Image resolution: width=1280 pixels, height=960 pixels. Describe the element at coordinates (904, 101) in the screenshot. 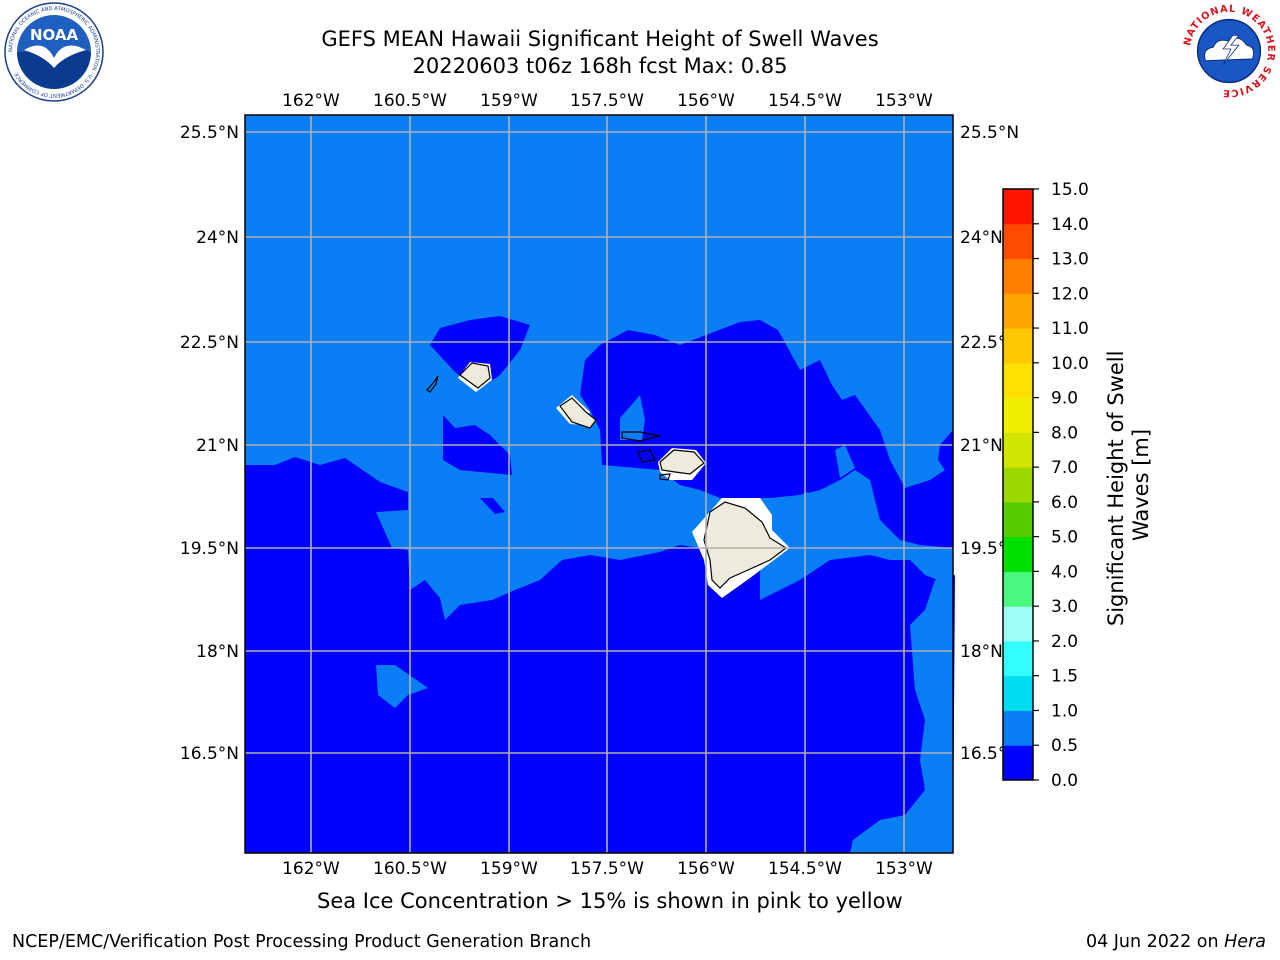

I see `lon-label-top: 153°W` at that location.